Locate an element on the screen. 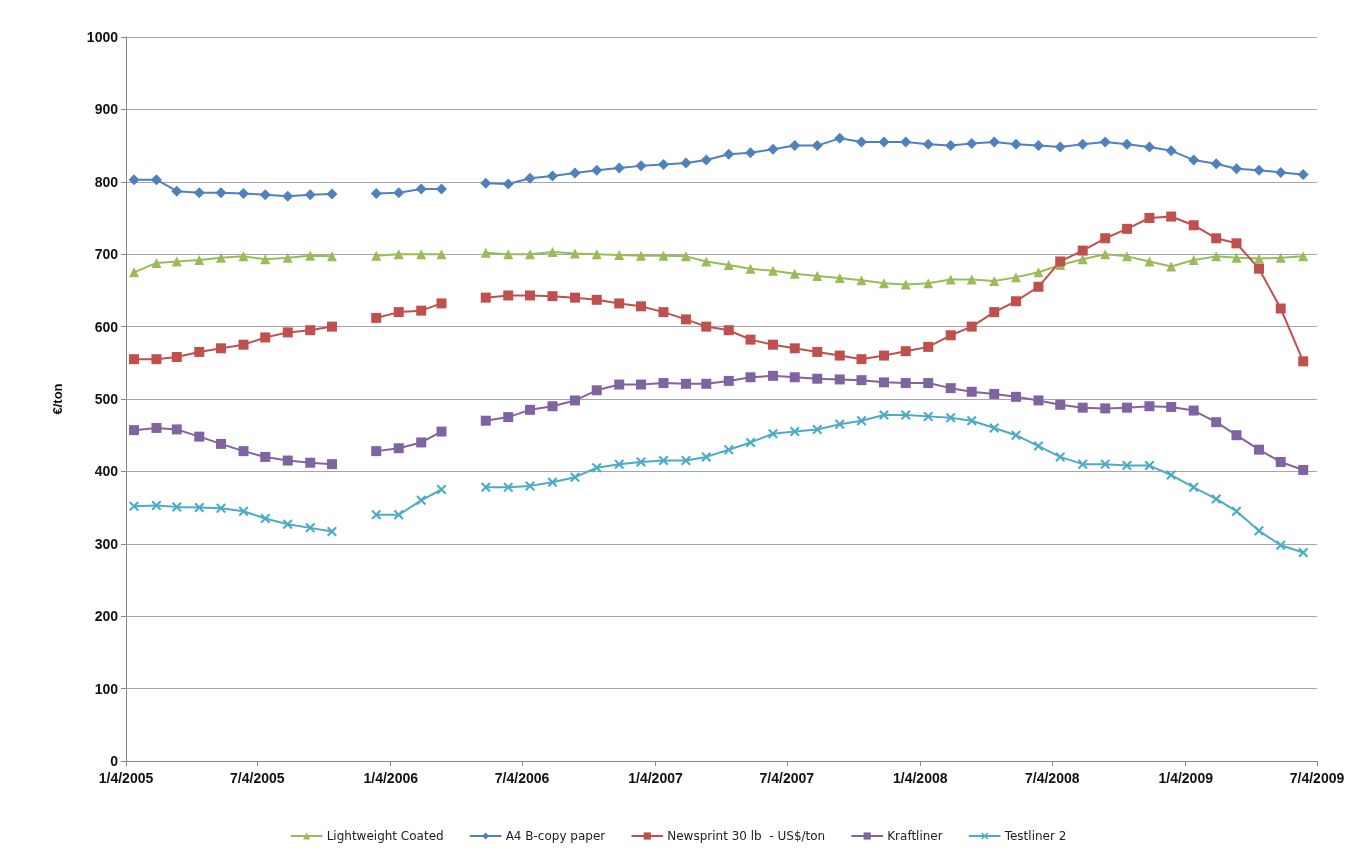 The height and width of the screenshot is (865, 1357). legend-label: Lightweight Coated is located at coordinates (385, 836).